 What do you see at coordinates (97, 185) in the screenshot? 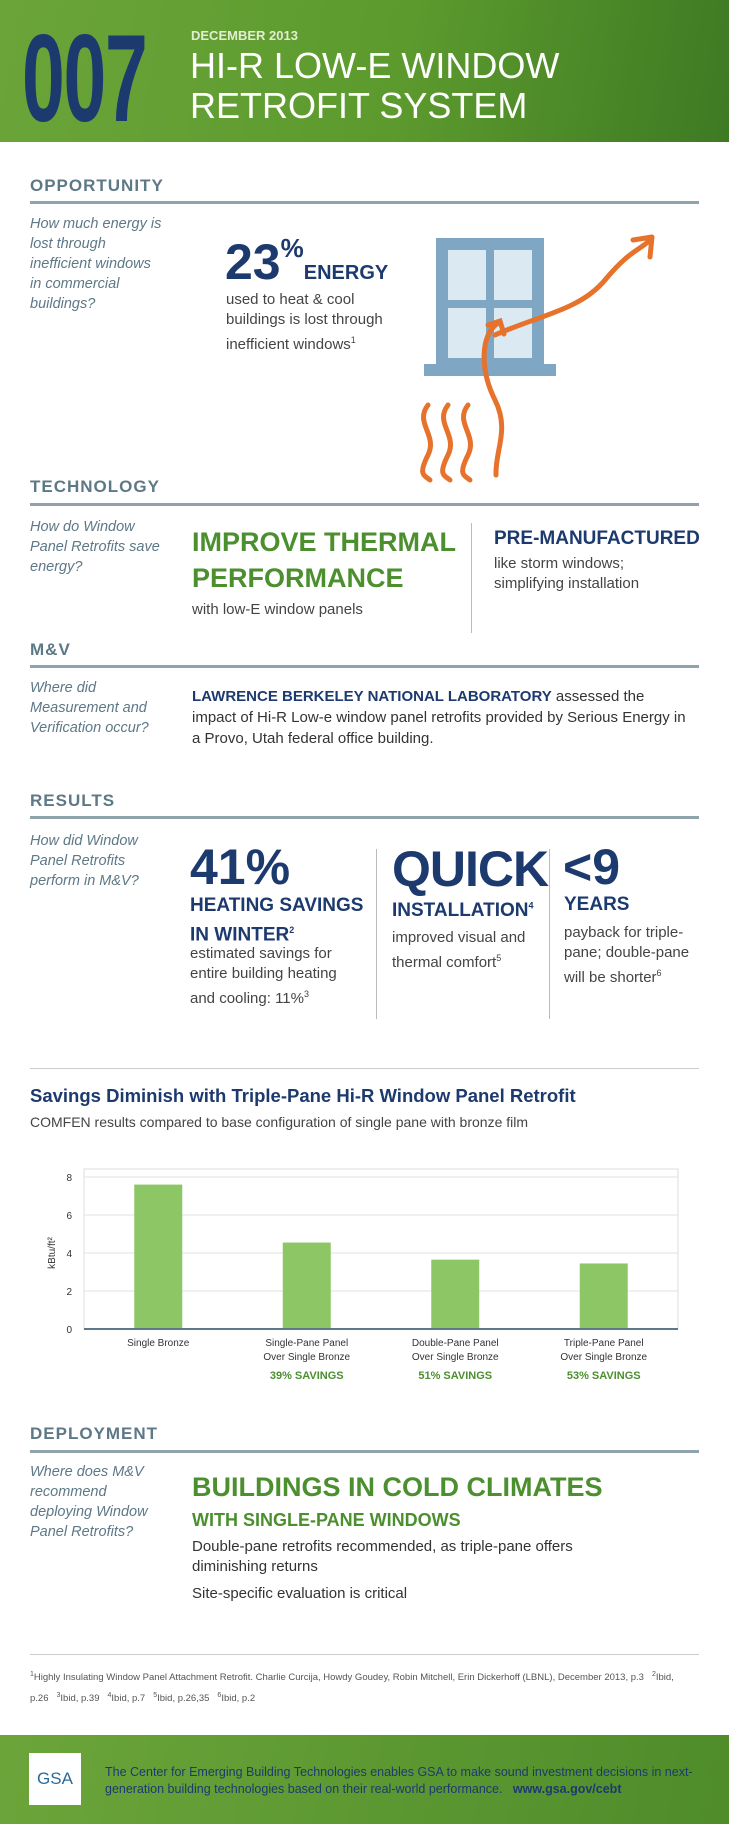
I see `section-heading: OPPORTUNITY` at bounding box center [97, 185].